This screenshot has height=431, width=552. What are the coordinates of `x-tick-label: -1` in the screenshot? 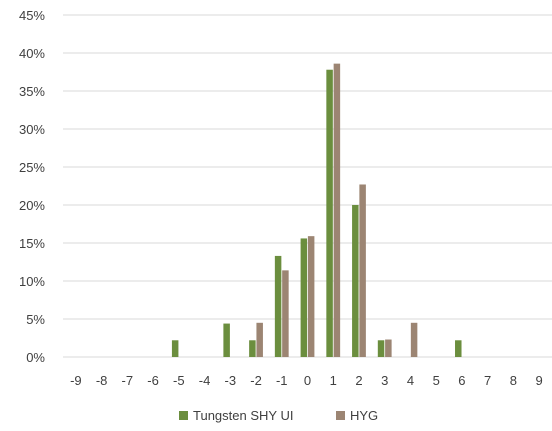 It's located at (282, 380).